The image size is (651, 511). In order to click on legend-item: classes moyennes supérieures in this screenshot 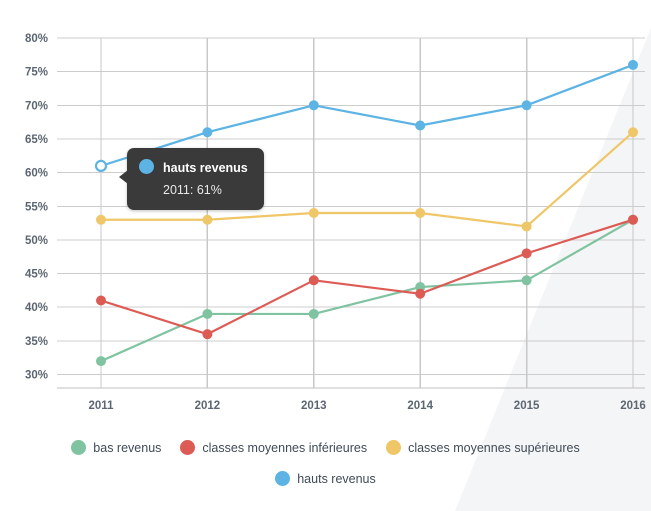, I will do `click(483, 447)`.